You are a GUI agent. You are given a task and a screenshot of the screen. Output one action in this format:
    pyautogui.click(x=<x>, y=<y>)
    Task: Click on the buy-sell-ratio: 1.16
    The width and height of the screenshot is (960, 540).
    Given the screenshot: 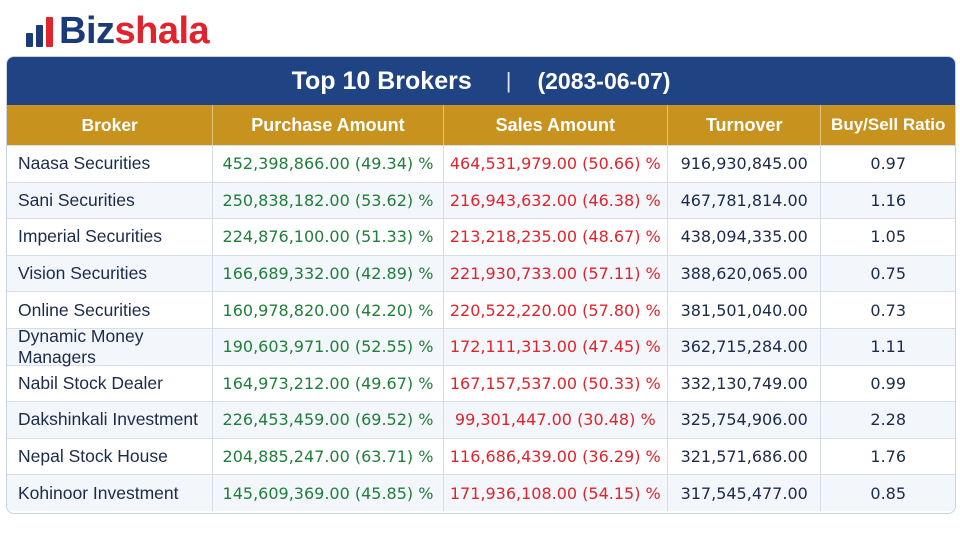 What is the action you would take?
    pyautogui.click(x=888, y=200)
    